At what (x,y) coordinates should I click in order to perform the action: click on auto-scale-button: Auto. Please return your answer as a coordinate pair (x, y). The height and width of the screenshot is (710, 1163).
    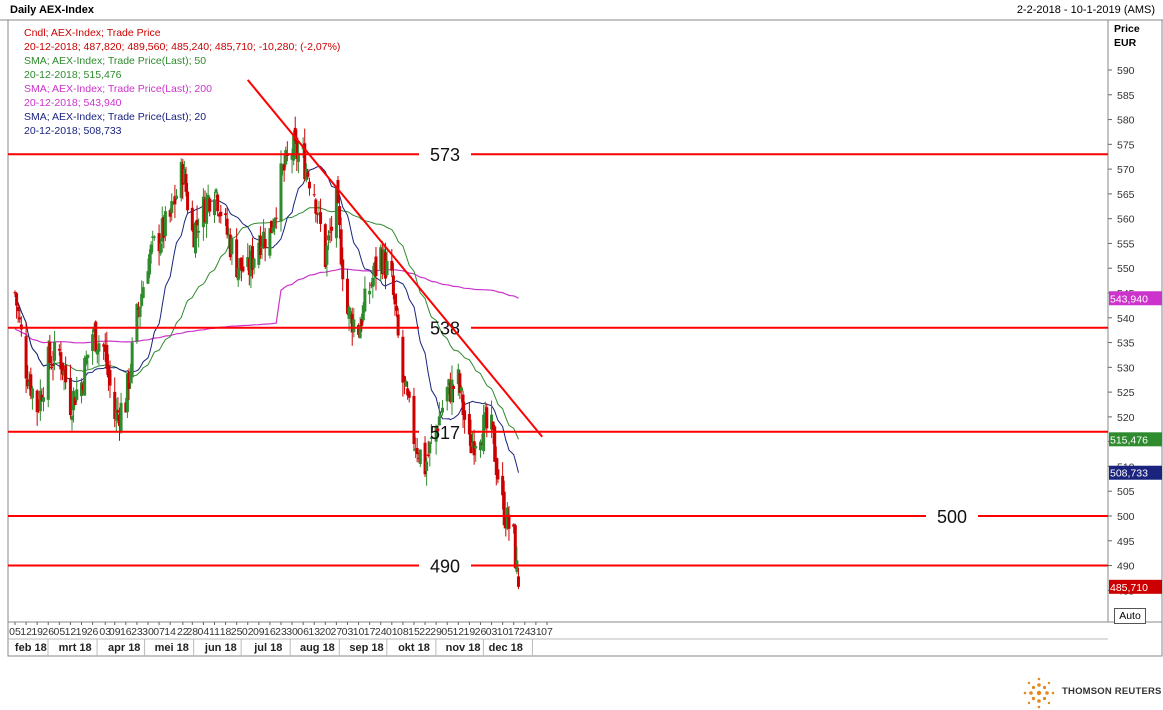
    Looking at the image, I should click on (1130, 616).